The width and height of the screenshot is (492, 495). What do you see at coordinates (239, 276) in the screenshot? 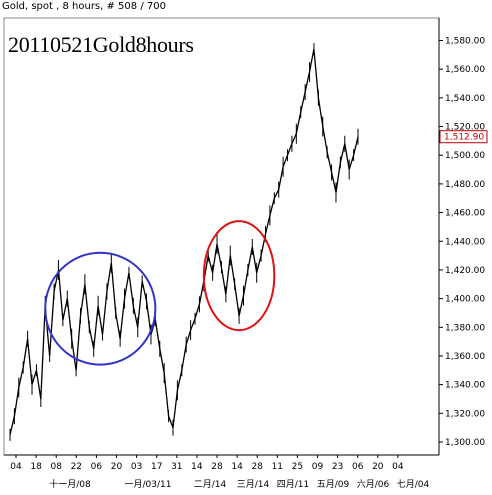
I see `red-circle-annotation` at bounding box center [239, 276].